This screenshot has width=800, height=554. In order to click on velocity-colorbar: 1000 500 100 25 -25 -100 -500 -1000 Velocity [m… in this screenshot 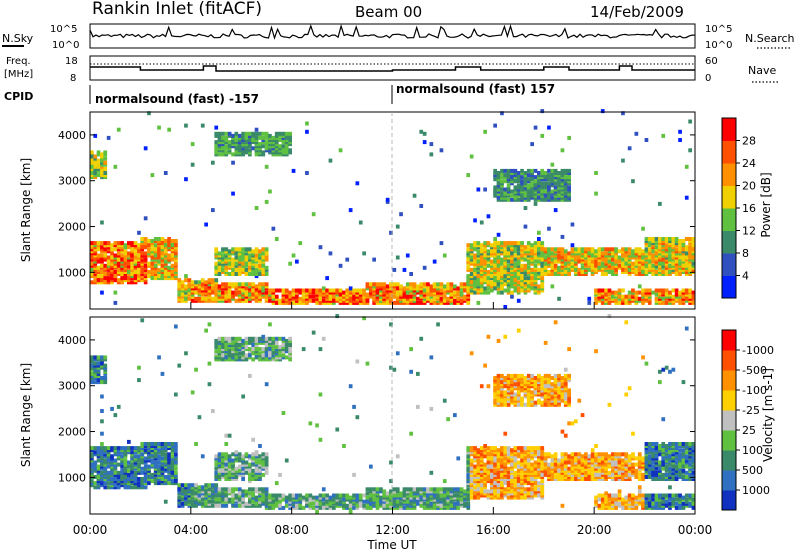, I will do `click(748, 420)`.